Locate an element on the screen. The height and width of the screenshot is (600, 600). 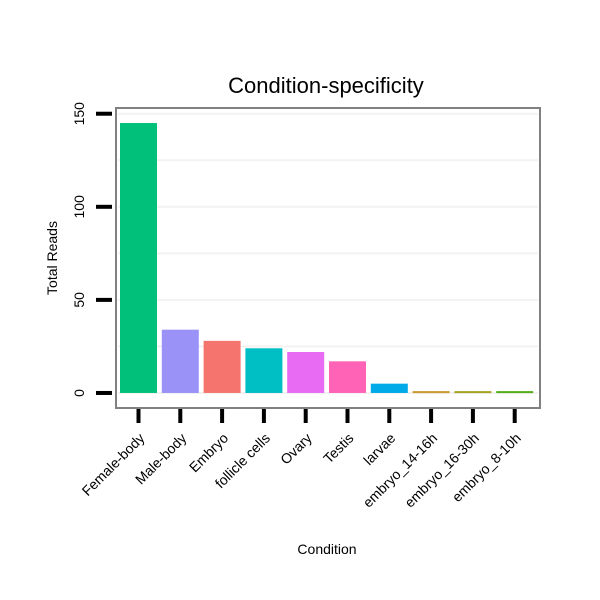
y-tick-label: 0 is located at coordinates (79, 393).